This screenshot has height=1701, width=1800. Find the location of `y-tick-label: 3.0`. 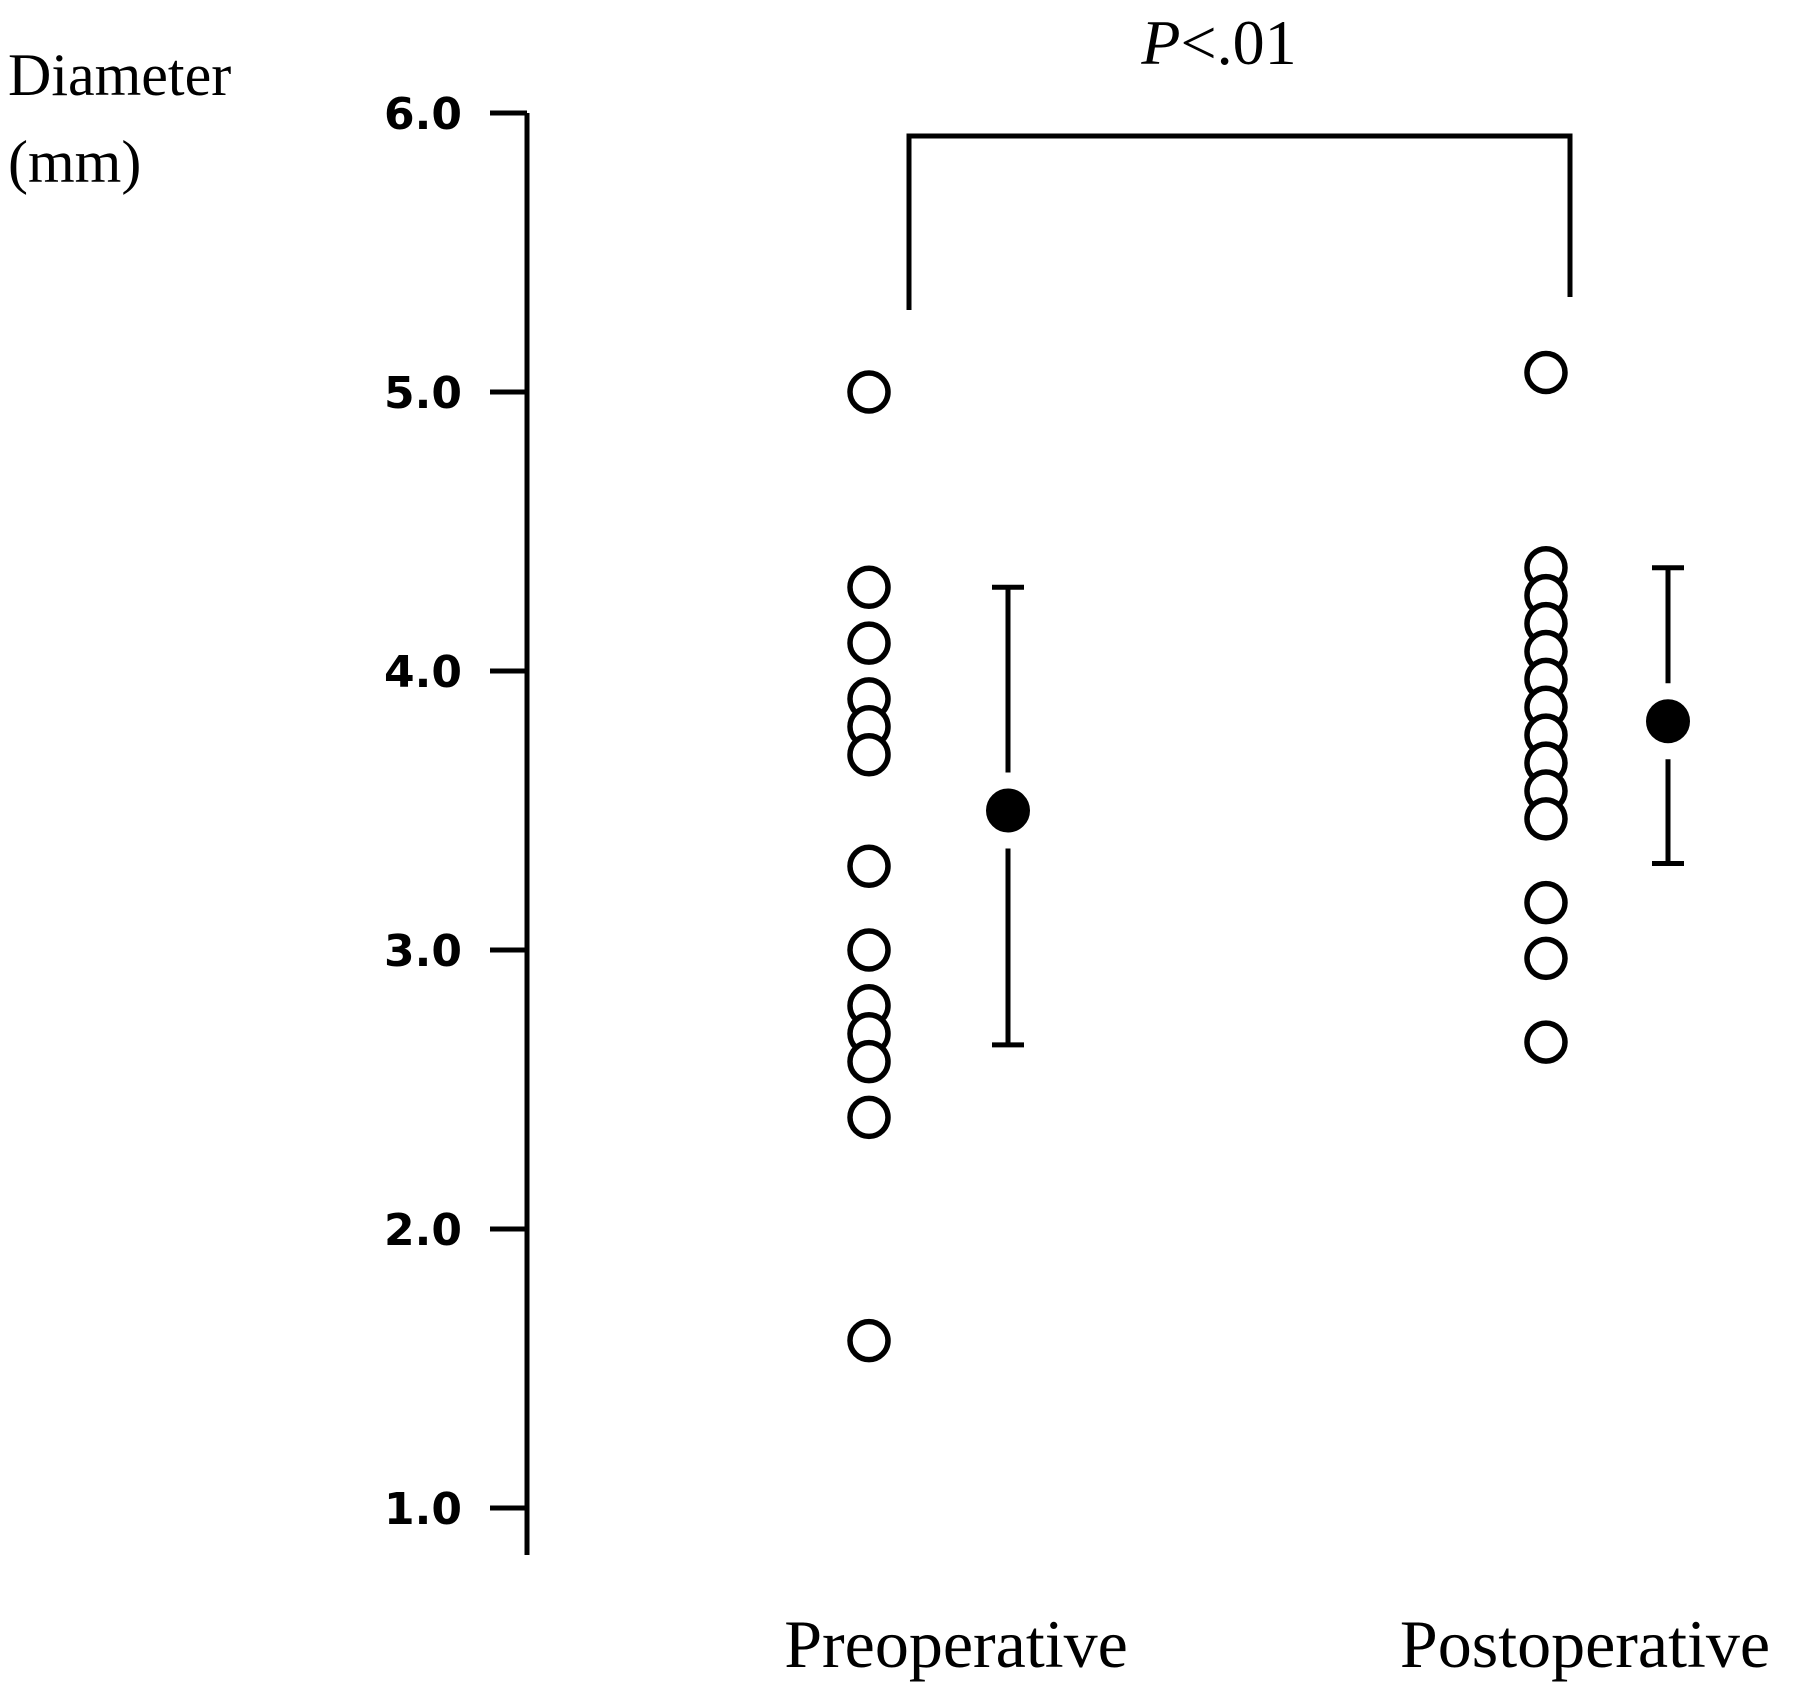

y-tick-label: 3.0 is located at coordinates (423, 951).